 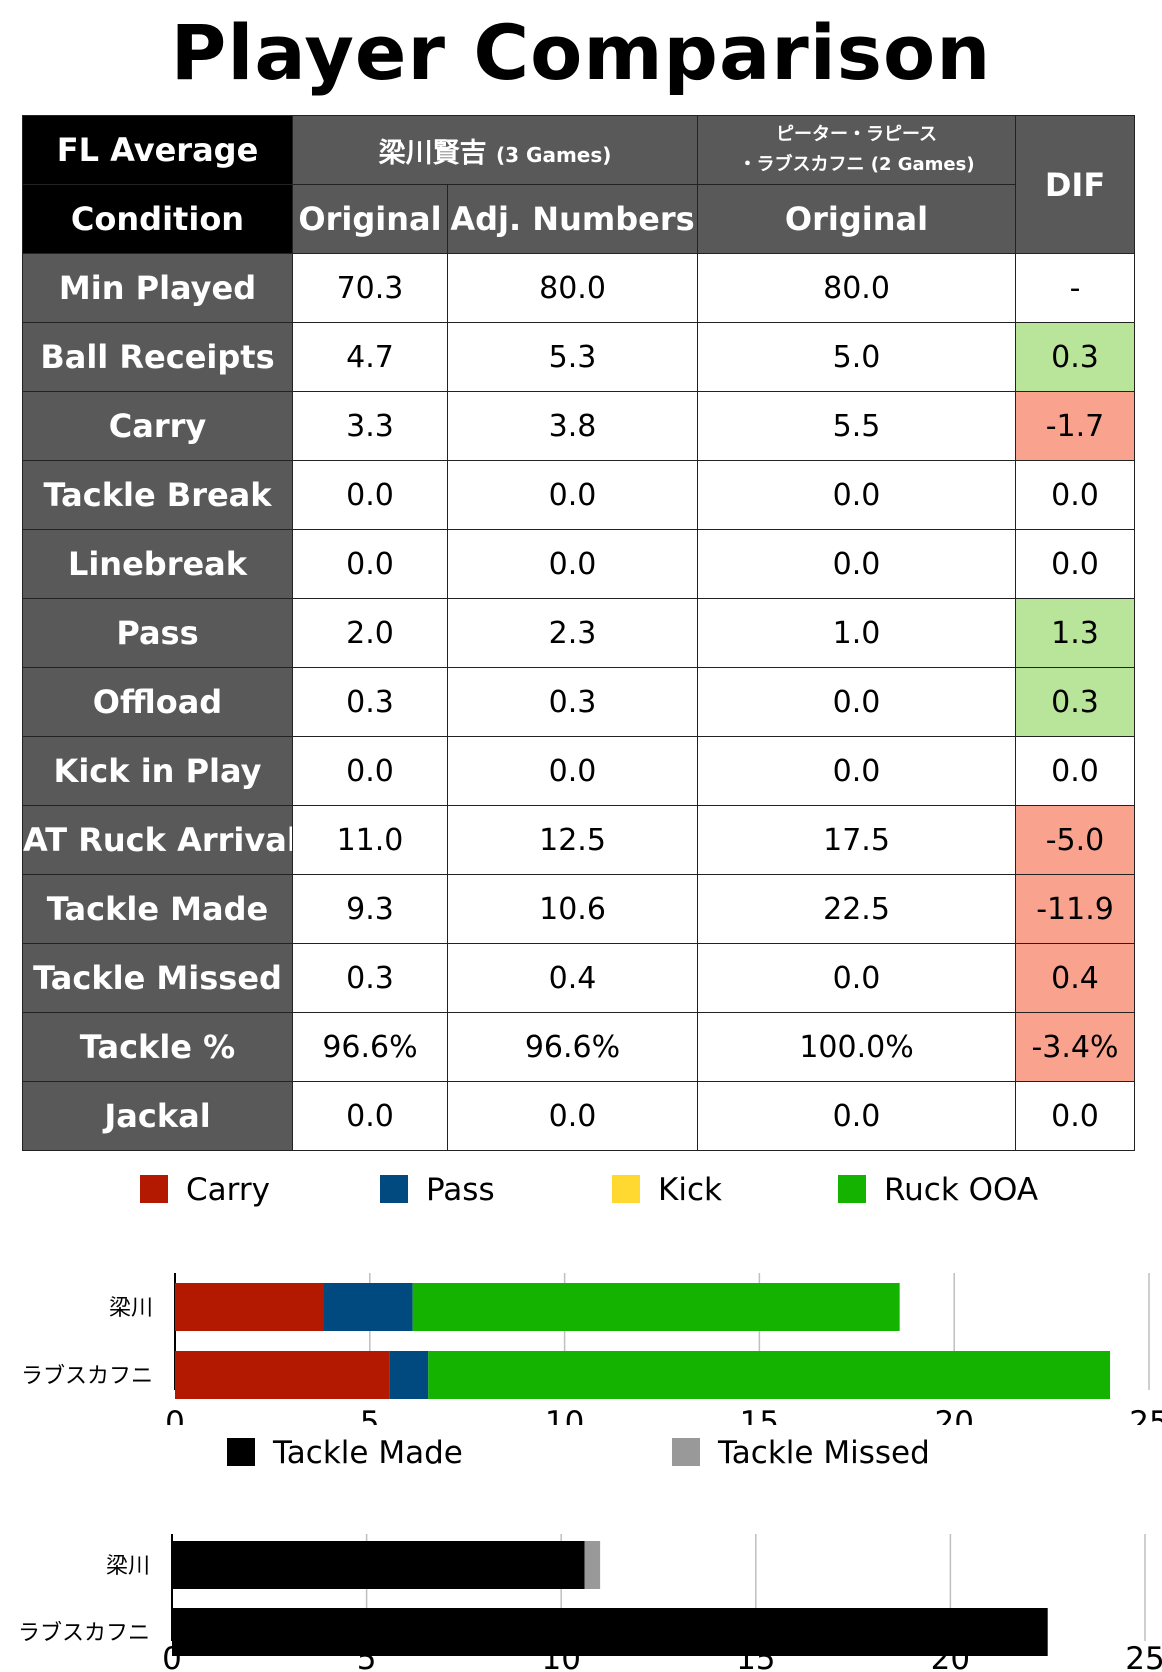 I want to click on legend-swatch-kick, so click(x=626, y=1189).